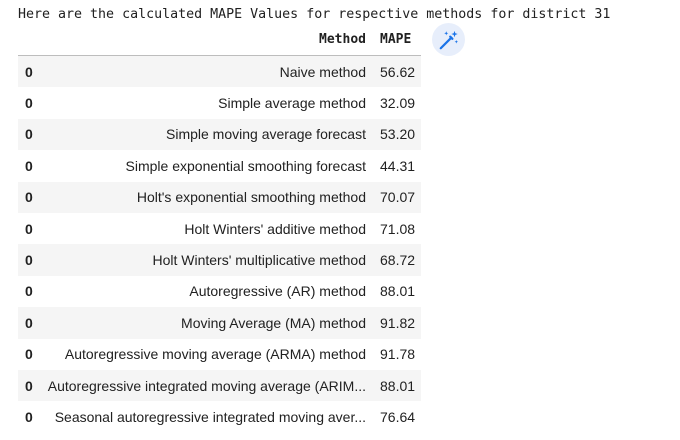  Describe the element at coordinates (397, 260) in the screenshot. I see `mape-value-cell: 68.72` at that location.